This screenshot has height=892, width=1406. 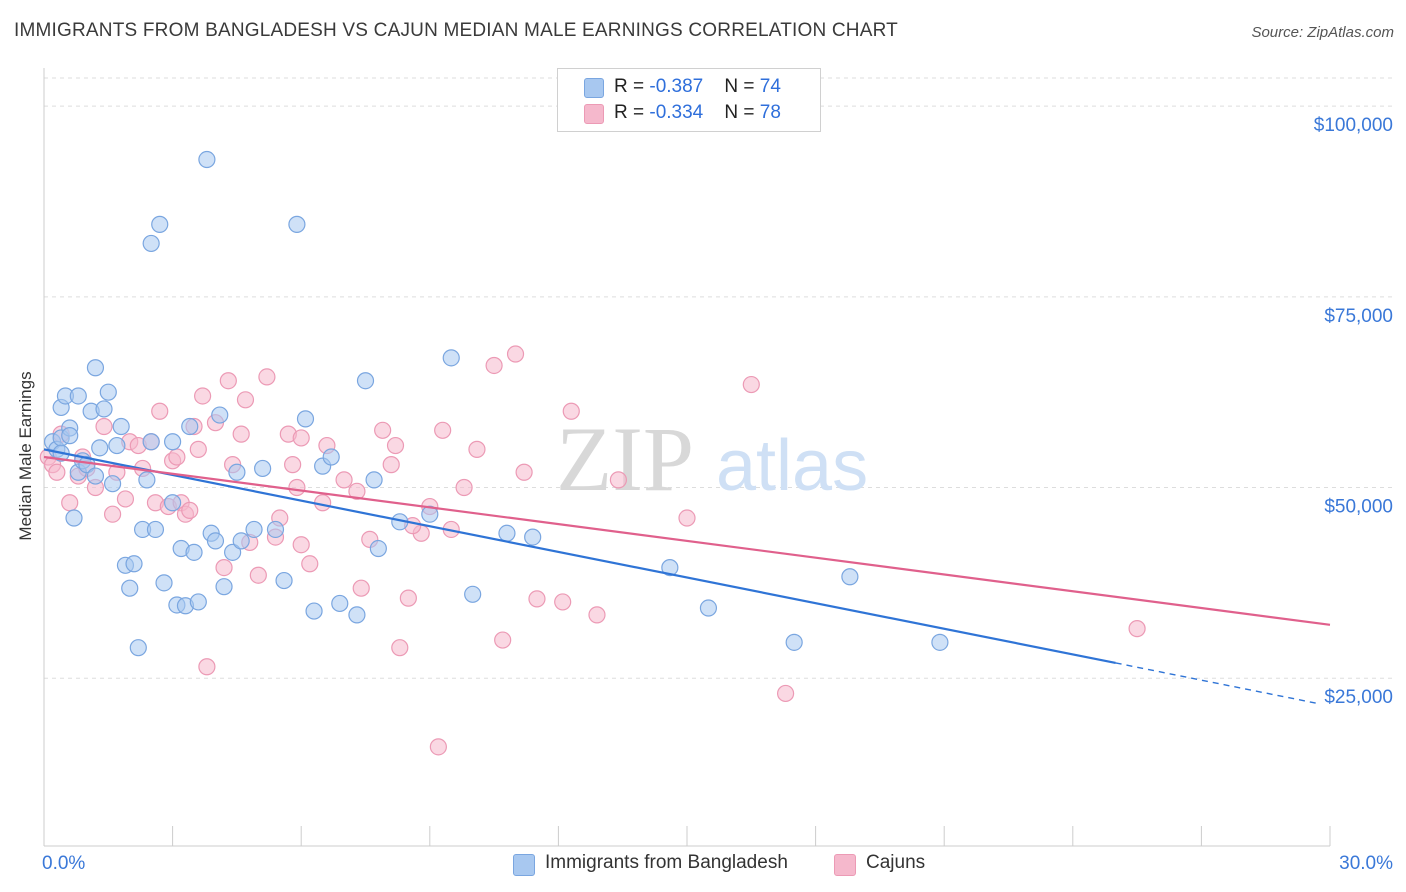 I want to click on watermark-zip: ZIP, so click(x=625, y=459).